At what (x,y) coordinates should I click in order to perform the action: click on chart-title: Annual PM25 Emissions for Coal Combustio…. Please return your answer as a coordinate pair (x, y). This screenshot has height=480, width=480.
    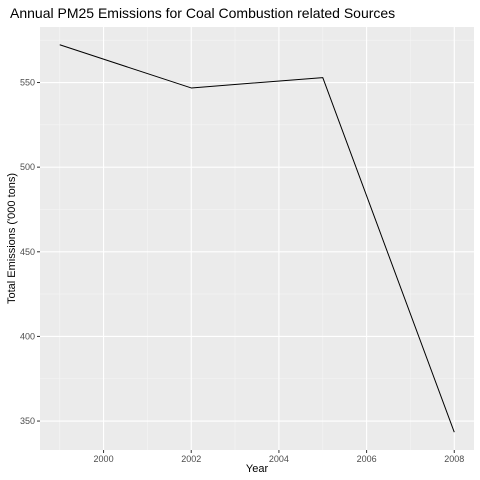
    Looking at the image, I should click on (202, 13).